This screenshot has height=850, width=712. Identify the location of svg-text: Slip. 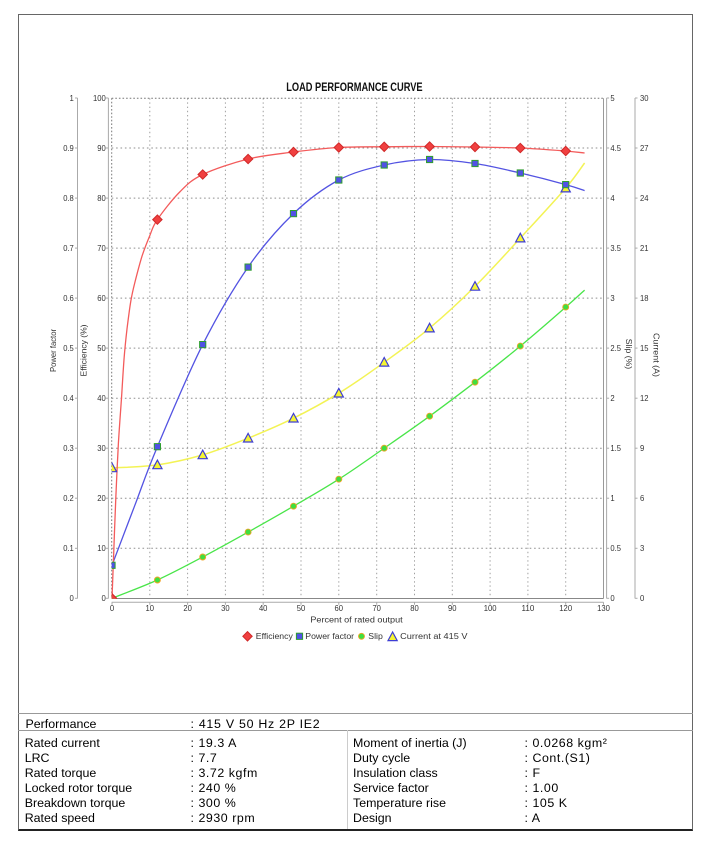
(375, 636).